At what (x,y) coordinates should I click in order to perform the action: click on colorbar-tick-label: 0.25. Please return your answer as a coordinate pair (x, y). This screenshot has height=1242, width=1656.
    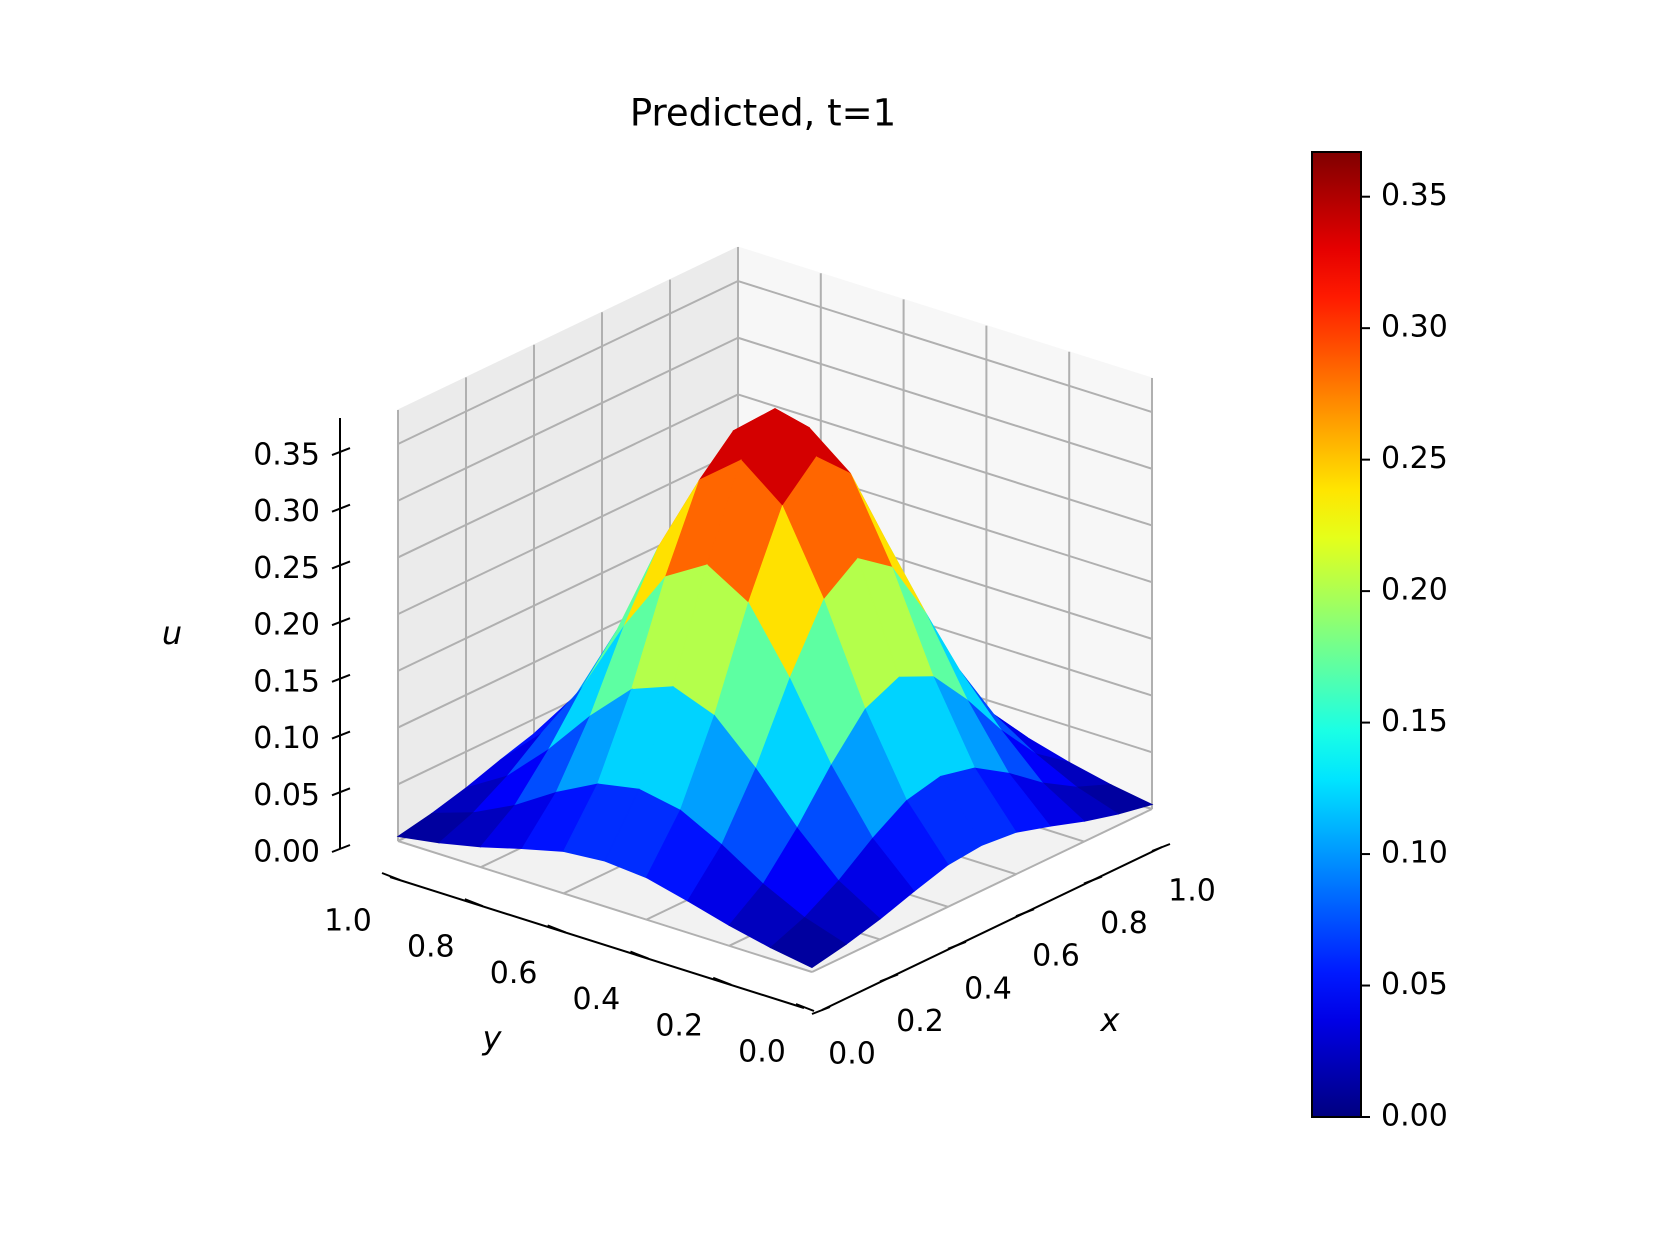
    Looking at the image, I should click on (1414, 458).